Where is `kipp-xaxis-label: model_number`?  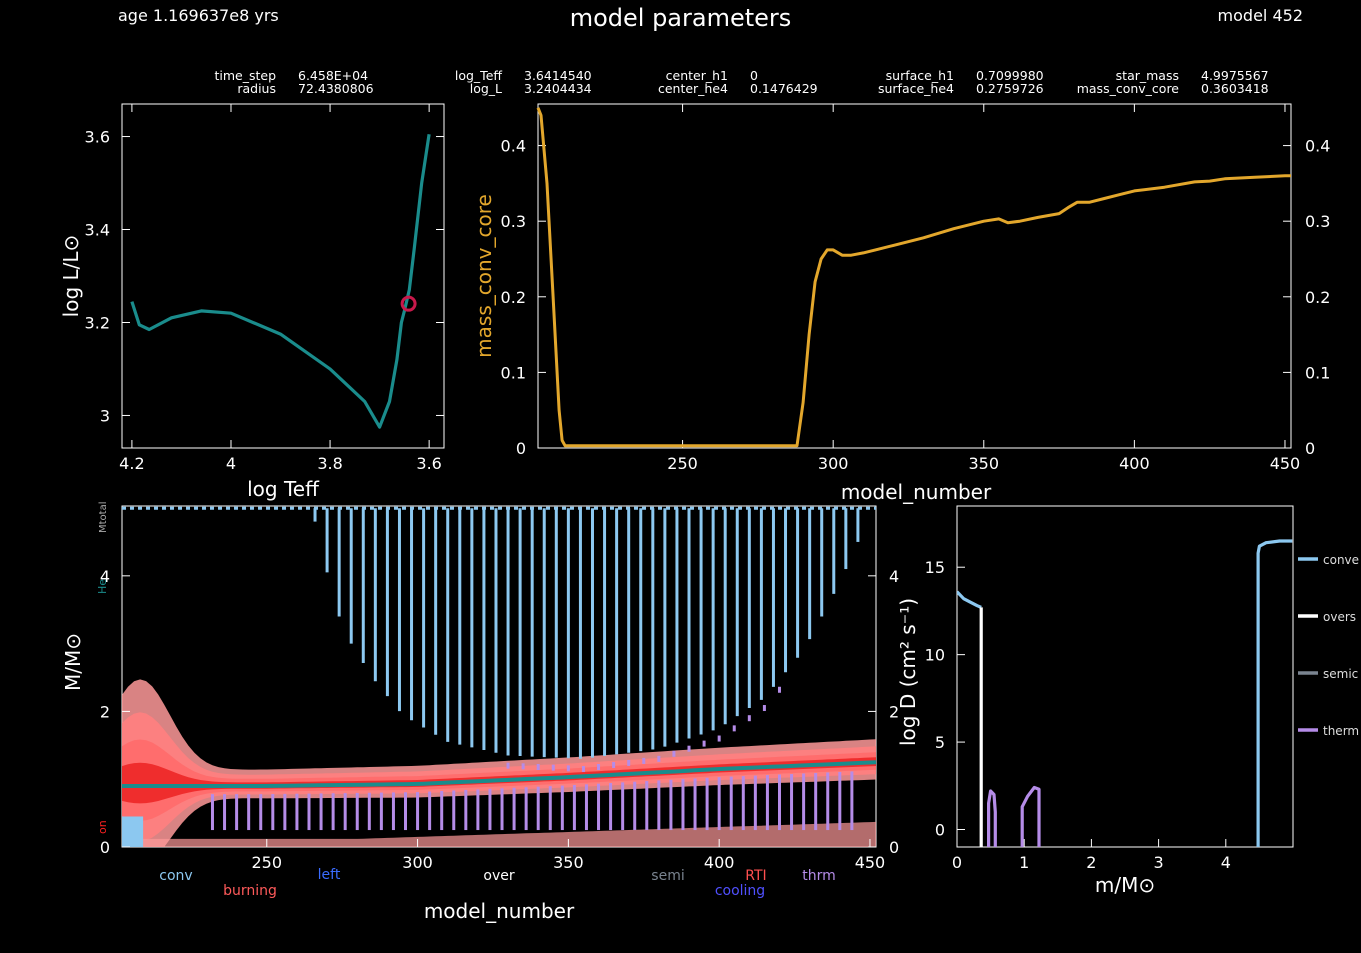 kipp-xaxis-label: model_number is located at coordinates (499, 911).